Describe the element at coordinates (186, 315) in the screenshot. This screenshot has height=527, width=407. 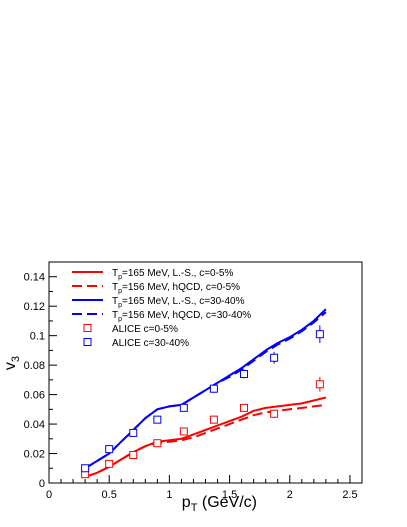
I see `legend-text: =156 MeV, hQCD, c=30-40%` at that location.